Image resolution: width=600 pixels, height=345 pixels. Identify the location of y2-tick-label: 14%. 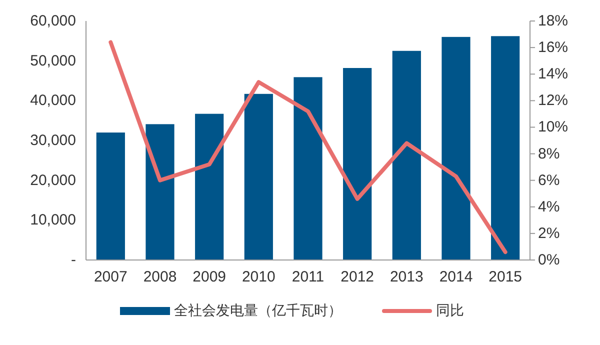
(553, 74).